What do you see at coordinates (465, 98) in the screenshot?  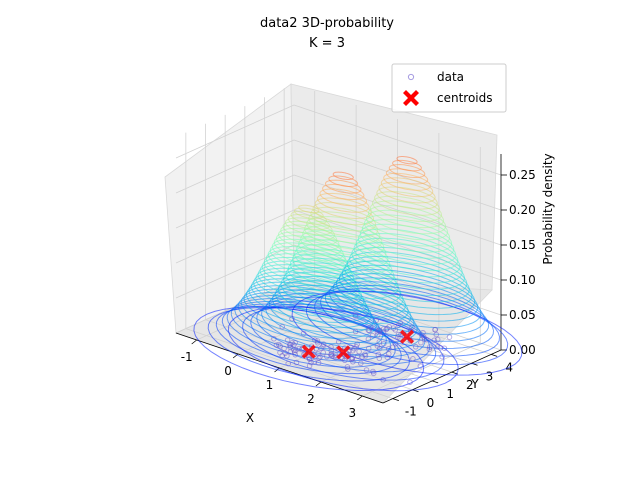 I see `legend-centroids-label: centroids` at bounding box center [465, 98].